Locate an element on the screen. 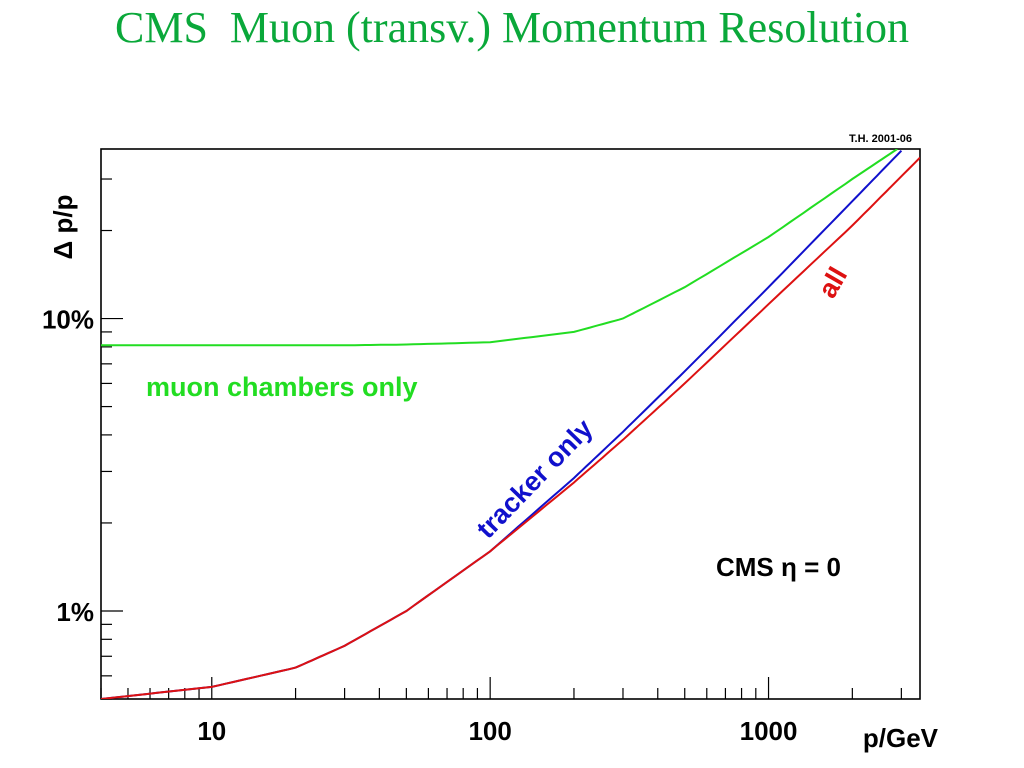  legend-label-all: all is located at coordinates (832, 282).